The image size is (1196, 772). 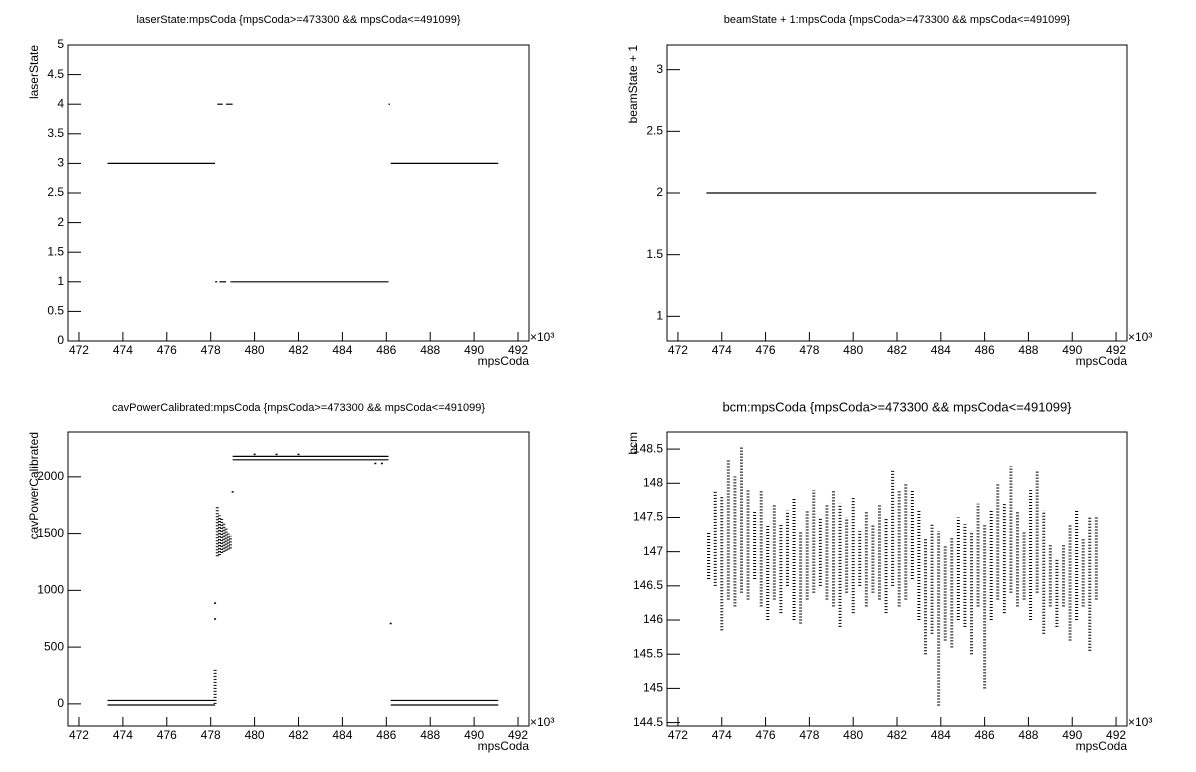 I want to click on y-tick-label: 148, so click(x=653, y=482).